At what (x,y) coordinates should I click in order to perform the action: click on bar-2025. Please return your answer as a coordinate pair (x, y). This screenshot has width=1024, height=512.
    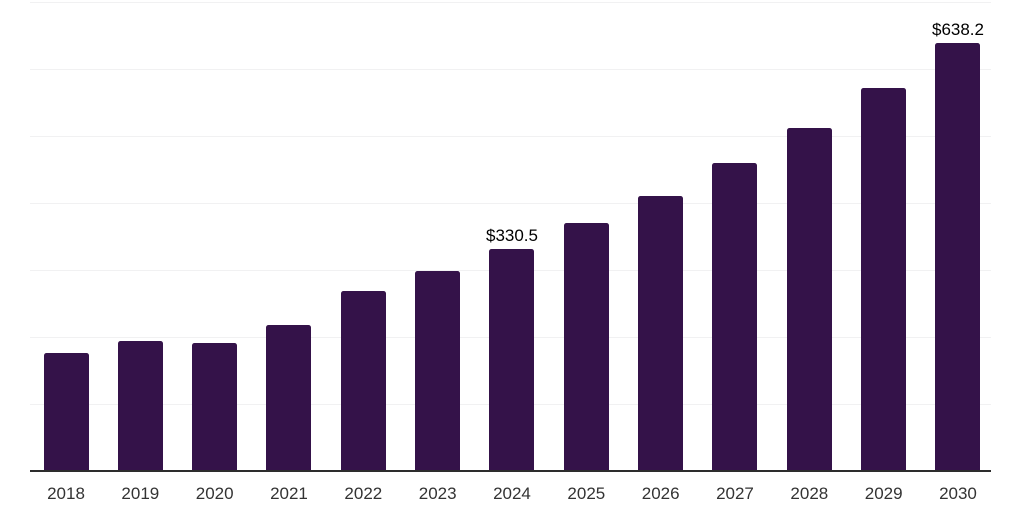
    Looking at the image, I should click on (586, 346).